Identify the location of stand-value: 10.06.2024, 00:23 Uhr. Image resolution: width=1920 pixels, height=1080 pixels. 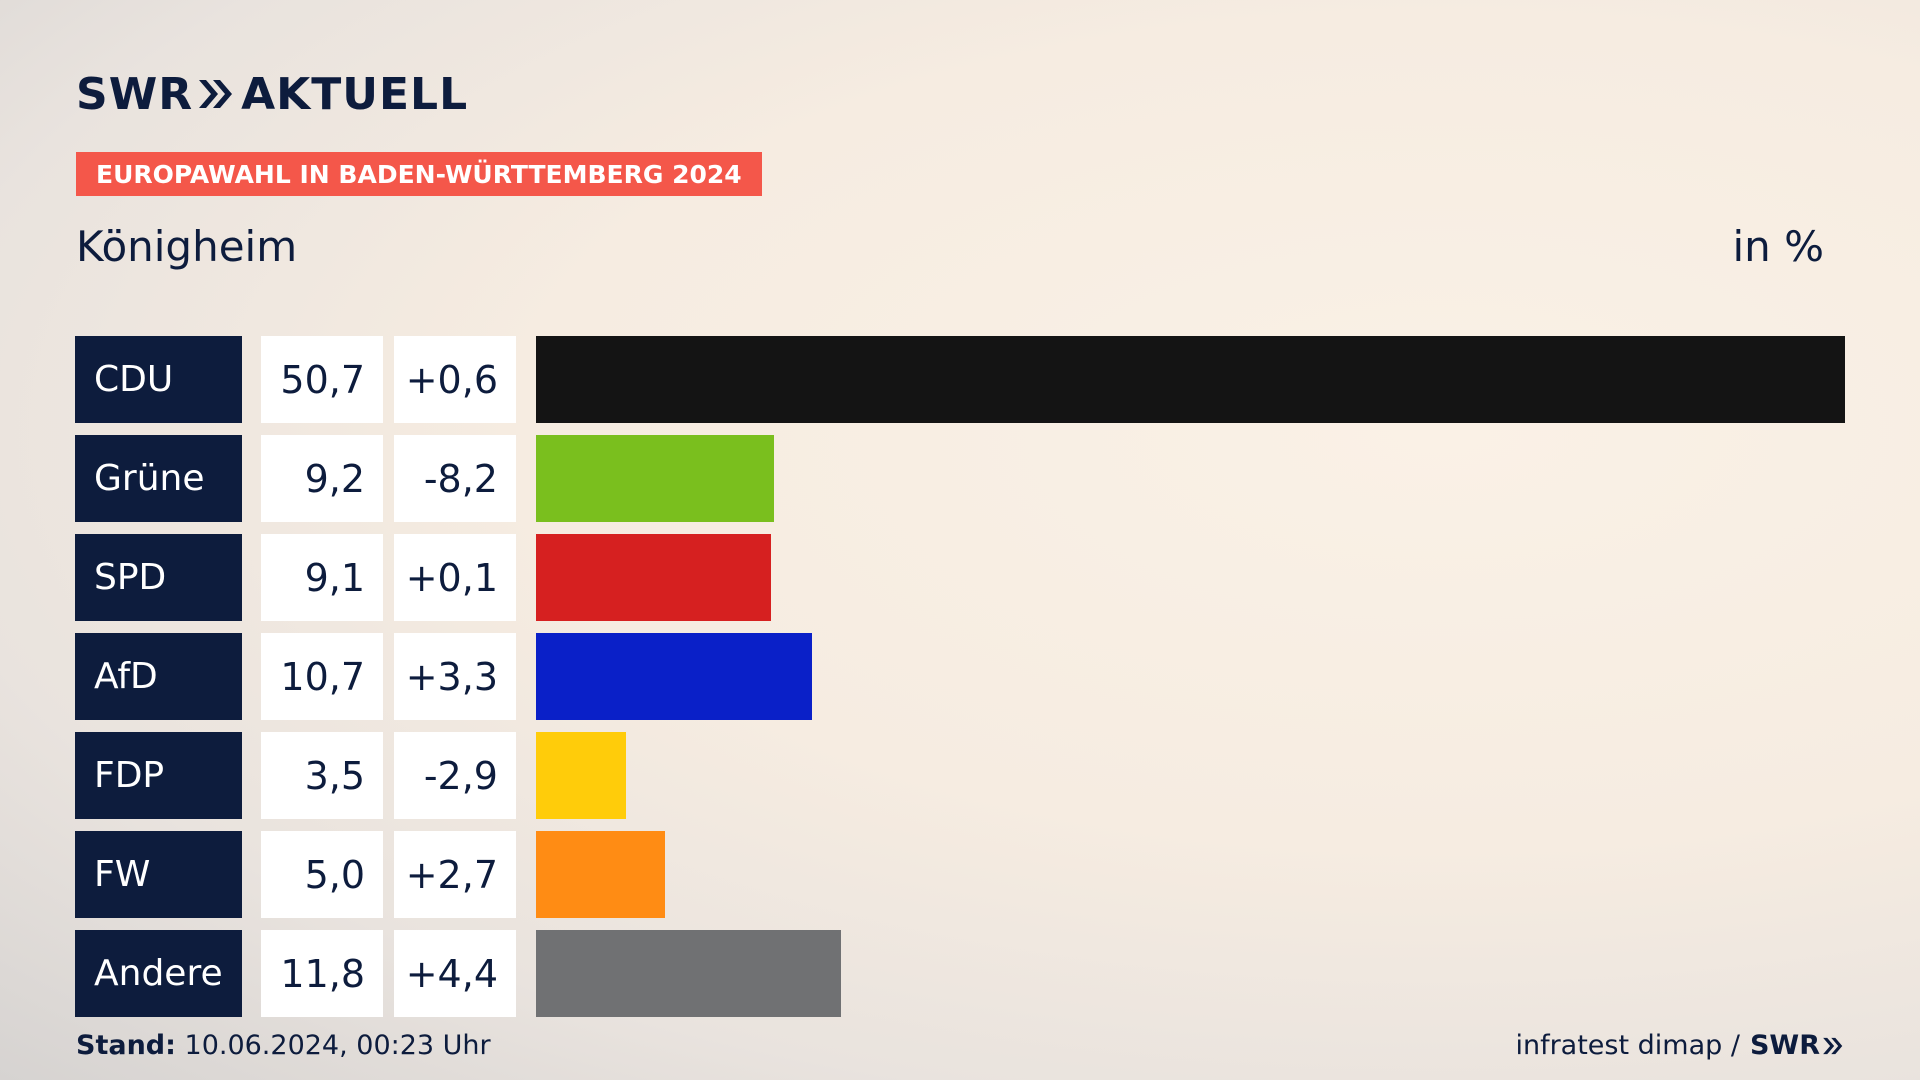
(337, 1045).